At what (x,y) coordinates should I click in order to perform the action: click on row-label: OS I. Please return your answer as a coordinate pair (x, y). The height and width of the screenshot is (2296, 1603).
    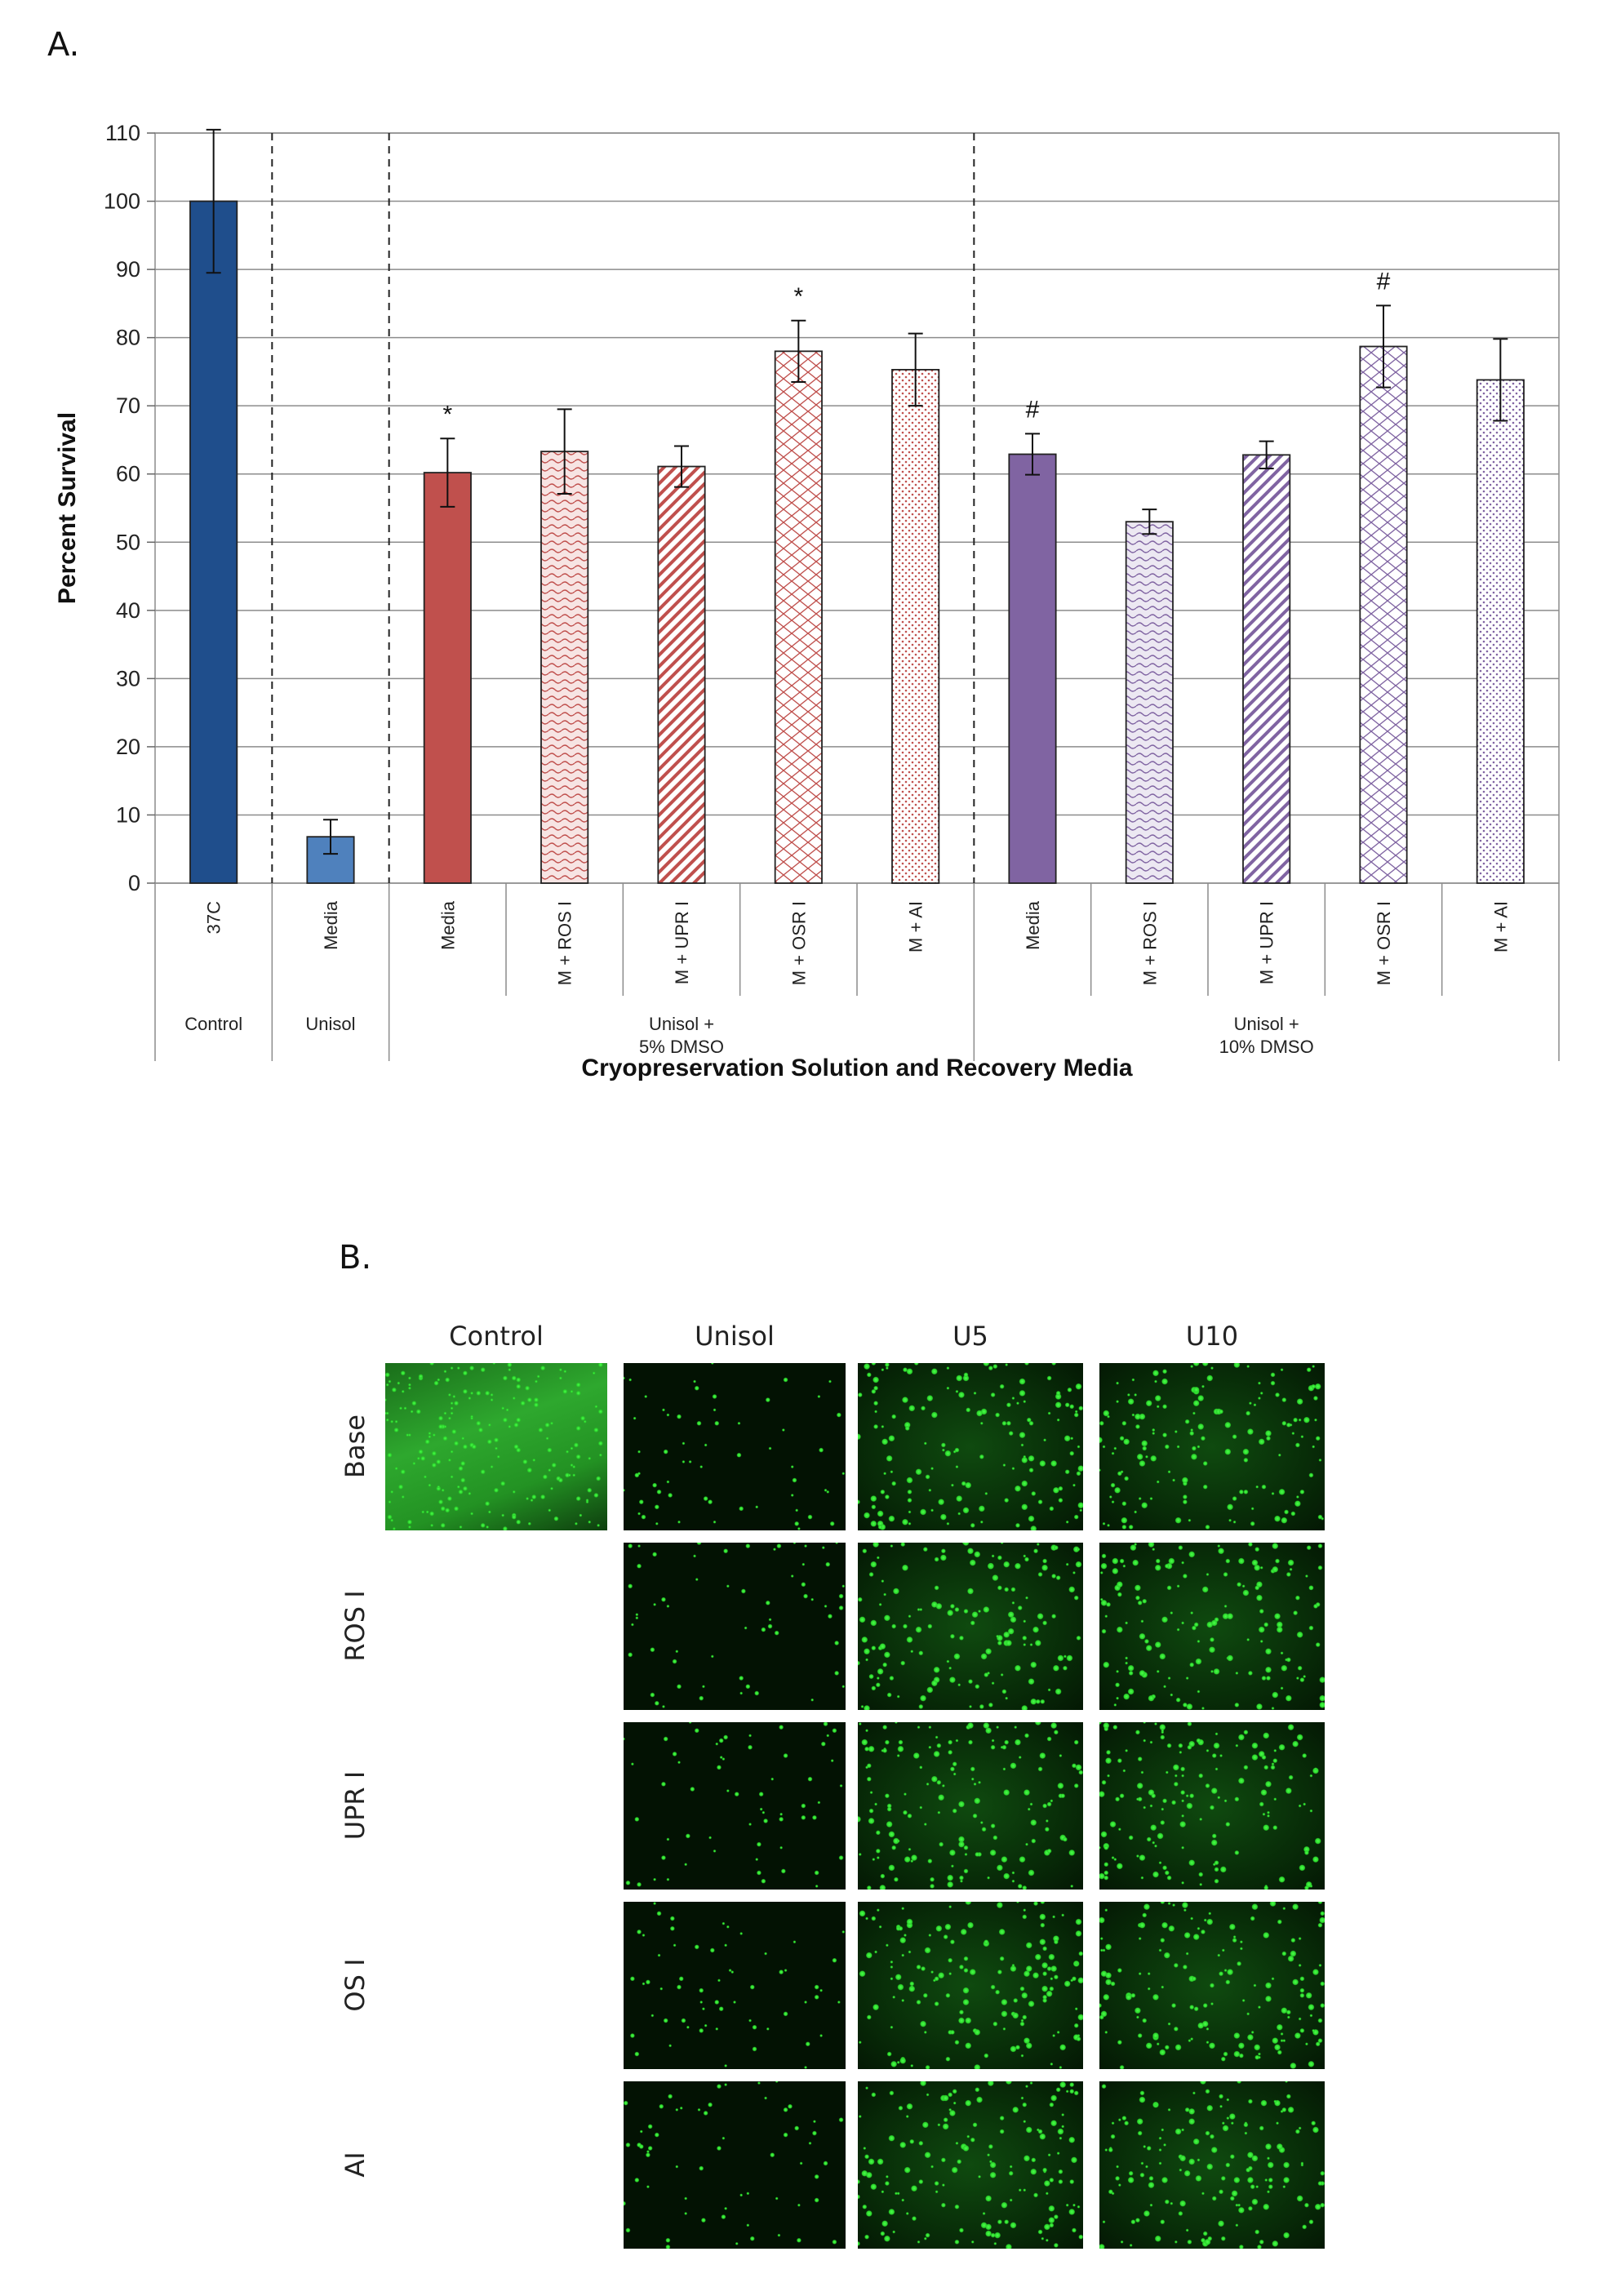
    Looking at the image, I should click on (356, 1984).